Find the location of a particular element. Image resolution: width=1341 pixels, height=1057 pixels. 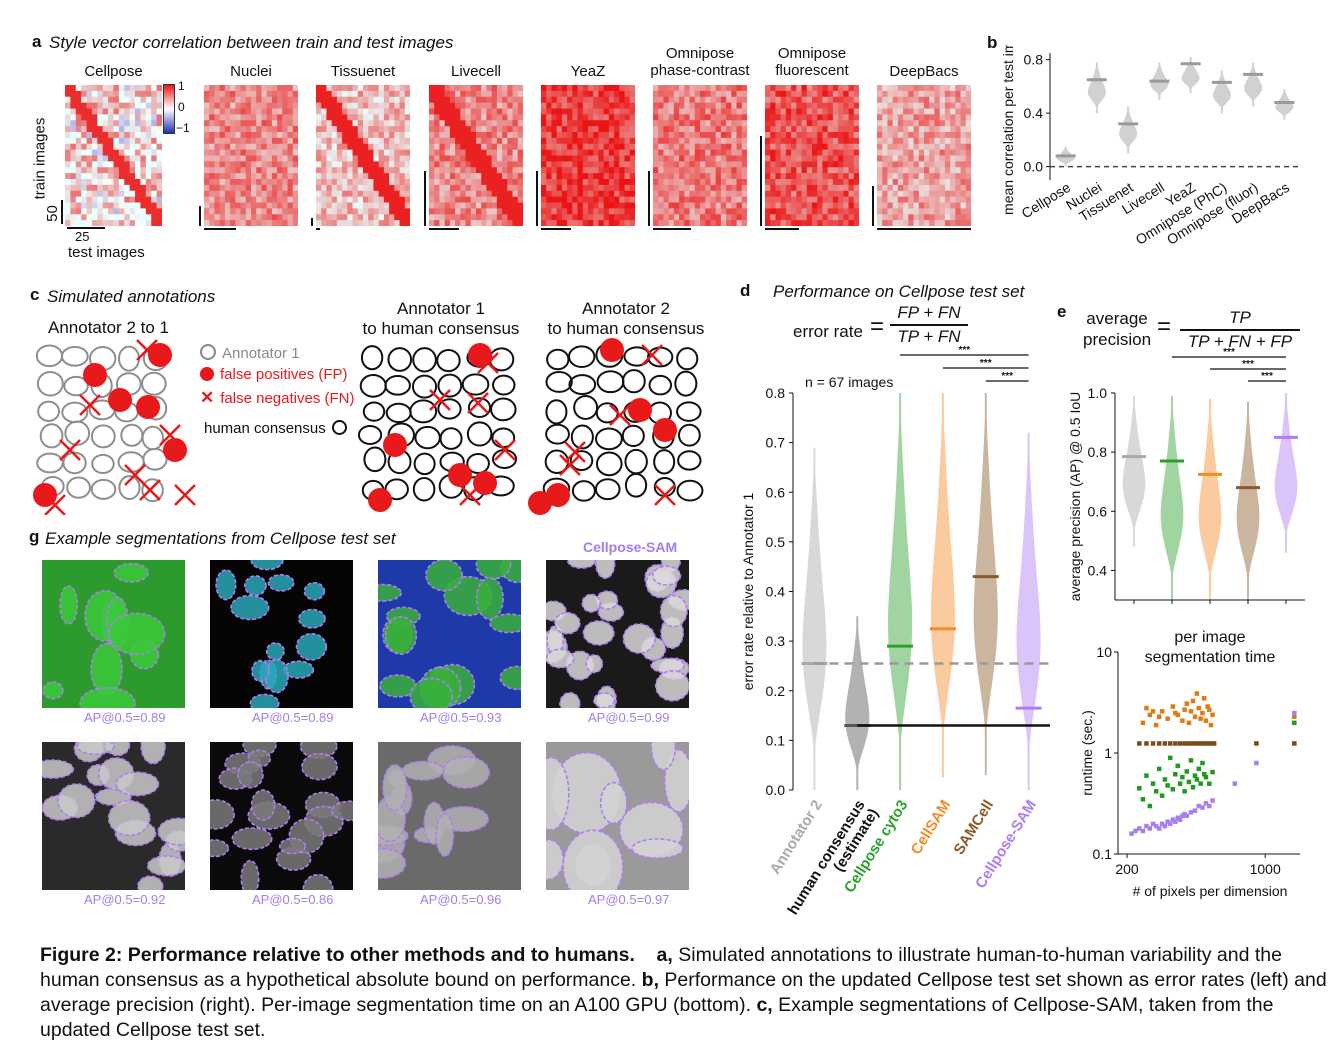

d-1-violin is located at coordinates (857, 703).